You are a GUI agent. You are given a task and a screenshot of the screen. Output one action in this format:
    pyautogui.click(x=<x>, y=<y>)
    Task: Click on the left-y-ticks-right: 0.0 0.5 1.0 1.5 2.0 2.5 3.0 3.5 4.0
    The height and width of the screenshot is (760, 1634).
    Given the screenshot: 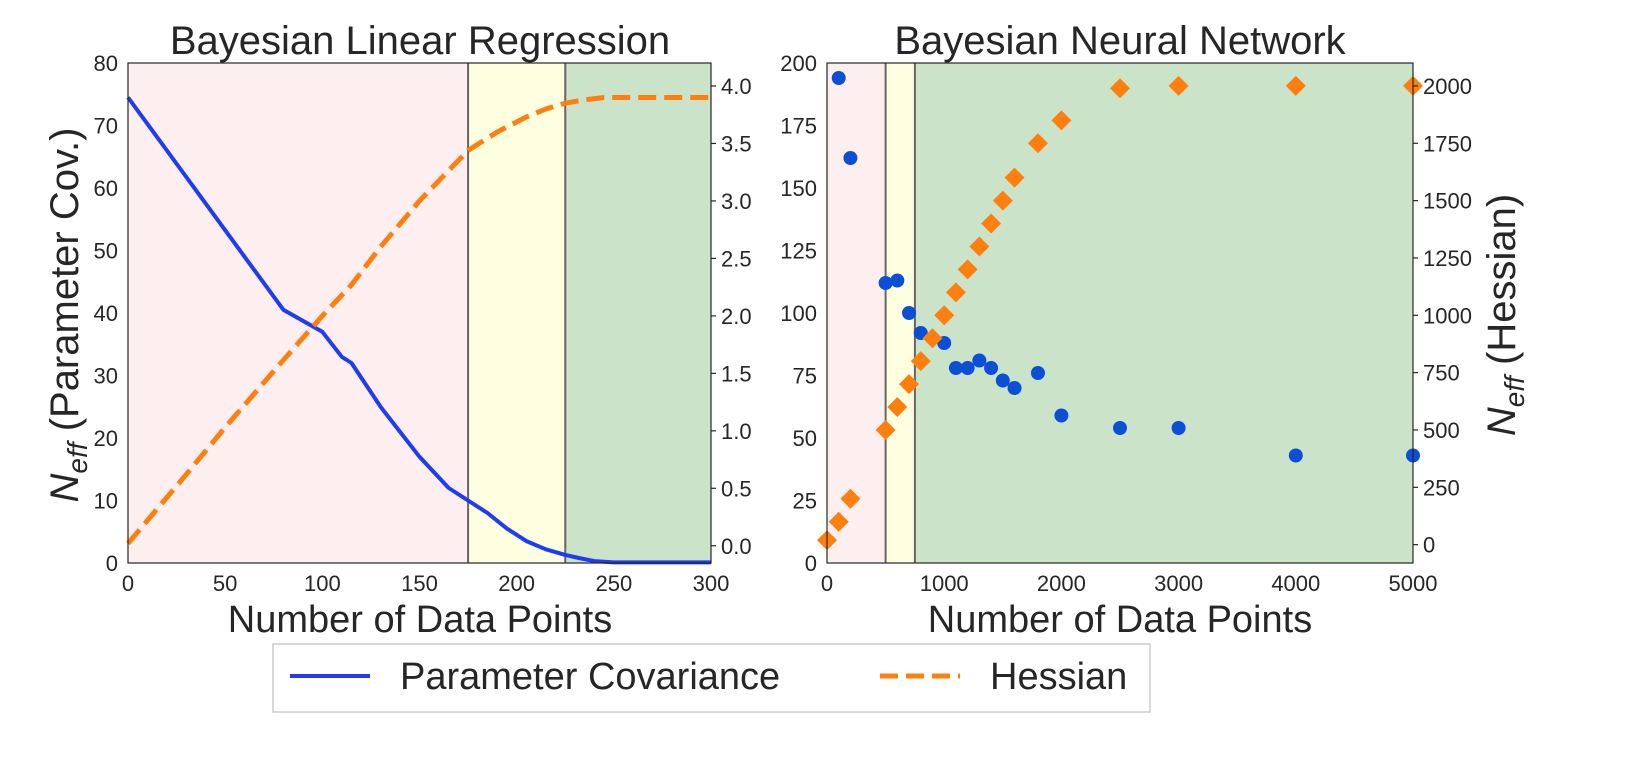 What is the action you would take?
    pyautogui.click(x=731, y=316)
    